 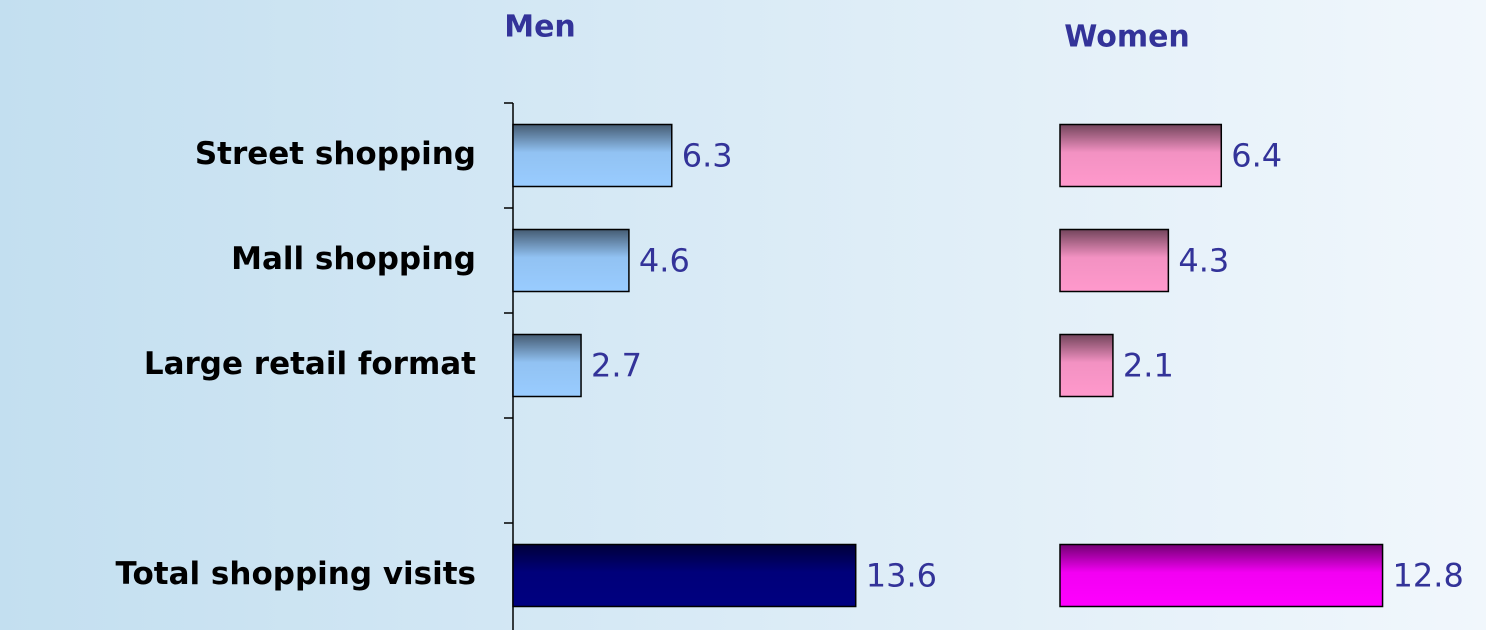 What do you see at coordinates (540, 27) in the screenshot?
I see `chart-title: Men` at bounding box center [540, 27].